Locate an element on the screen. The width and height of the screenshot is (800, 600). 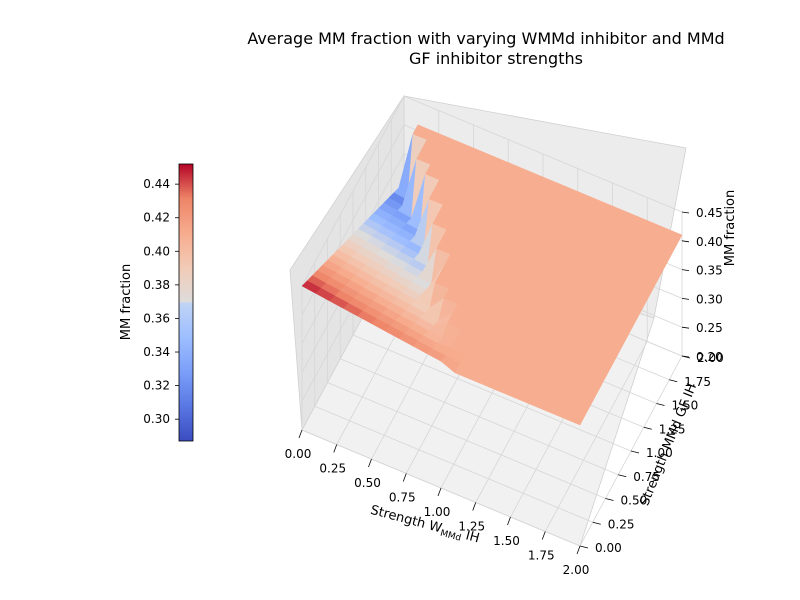
z-tick-label: 0.40 is located at coordinates (709, 242).